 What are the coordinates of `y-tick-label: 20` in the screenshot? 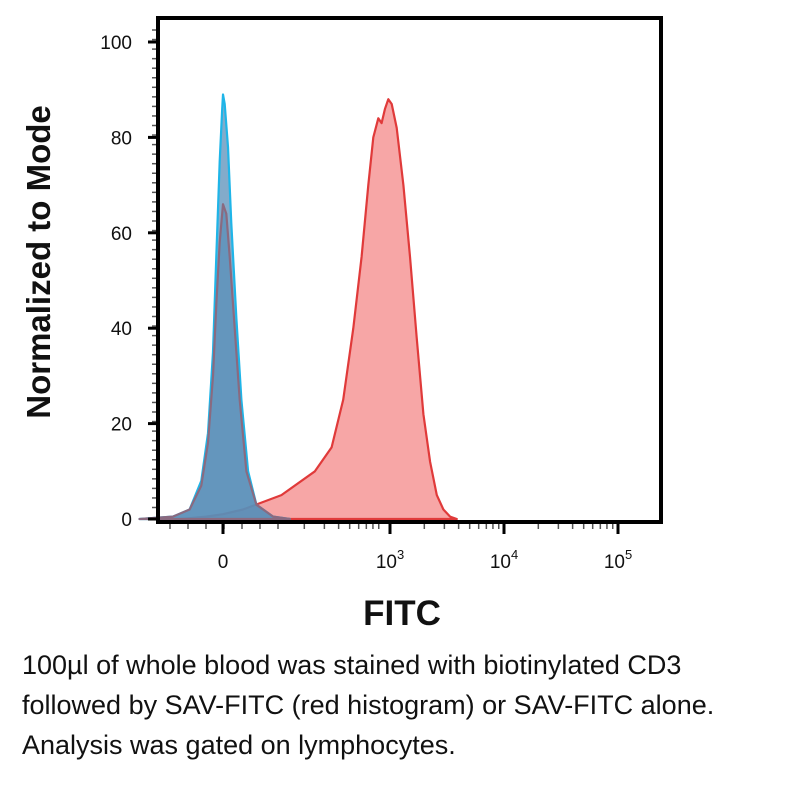 It's located at (121, 425).